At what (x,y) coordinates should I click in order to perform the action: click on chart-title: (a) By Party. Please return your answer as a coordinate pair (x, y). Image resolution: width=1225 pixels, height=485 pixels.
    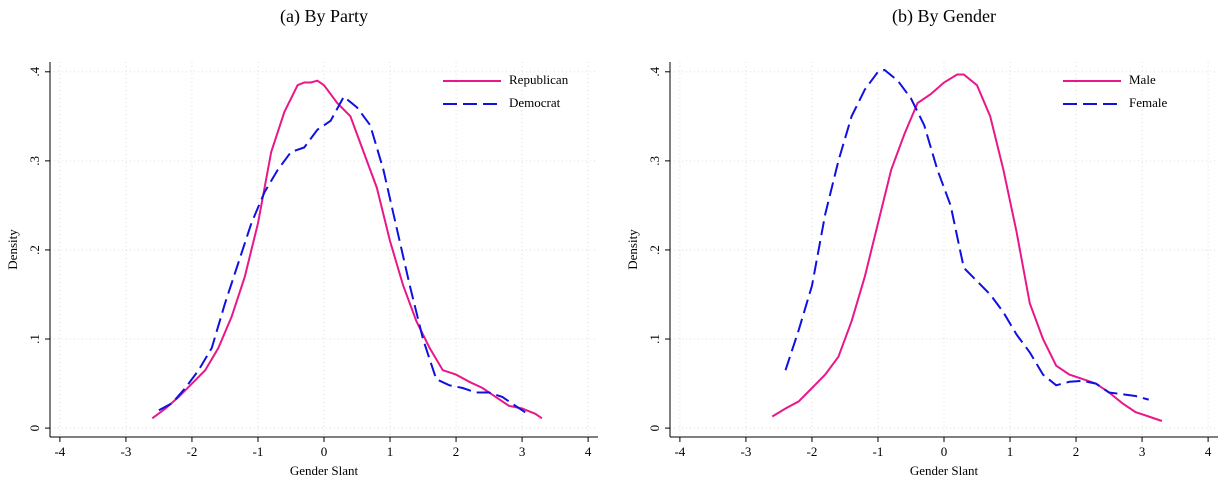
    Looking at the image, I should click on (324, 16).